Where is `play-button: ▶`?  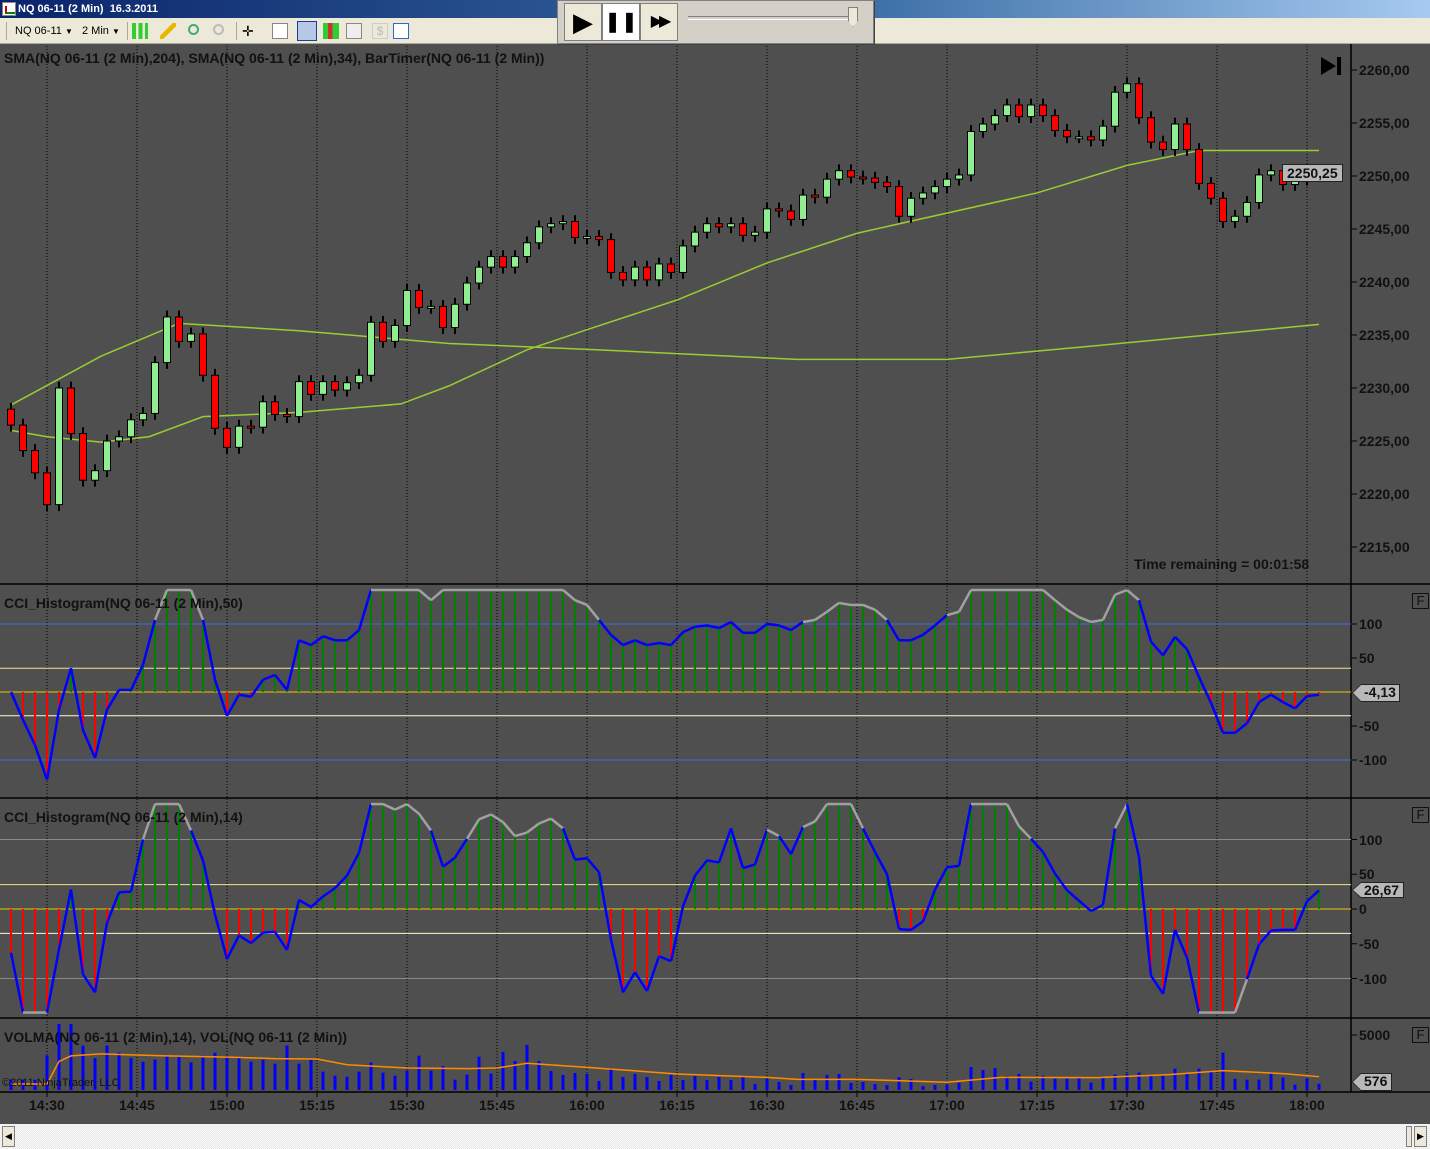 play-button: ▶ is located at coordinates (583, 22).